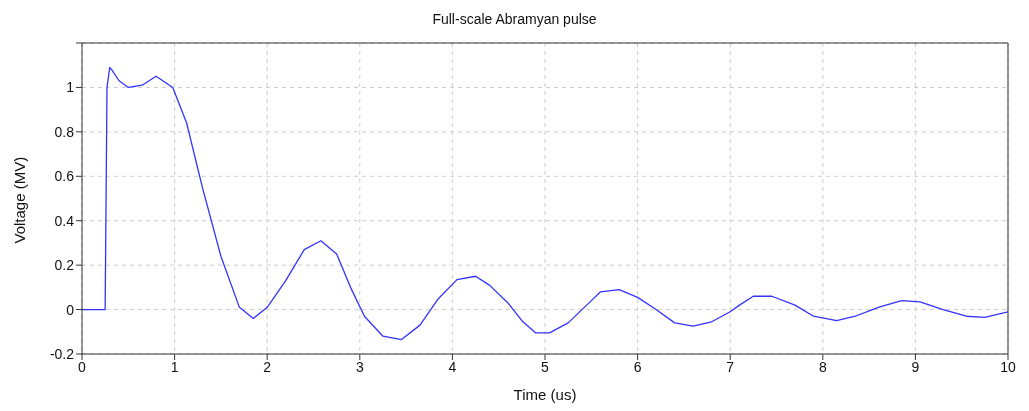 The height and width of the screenshot is (411, 1029). I want to click on y-tick-label: 0.6, so click(64, 176).